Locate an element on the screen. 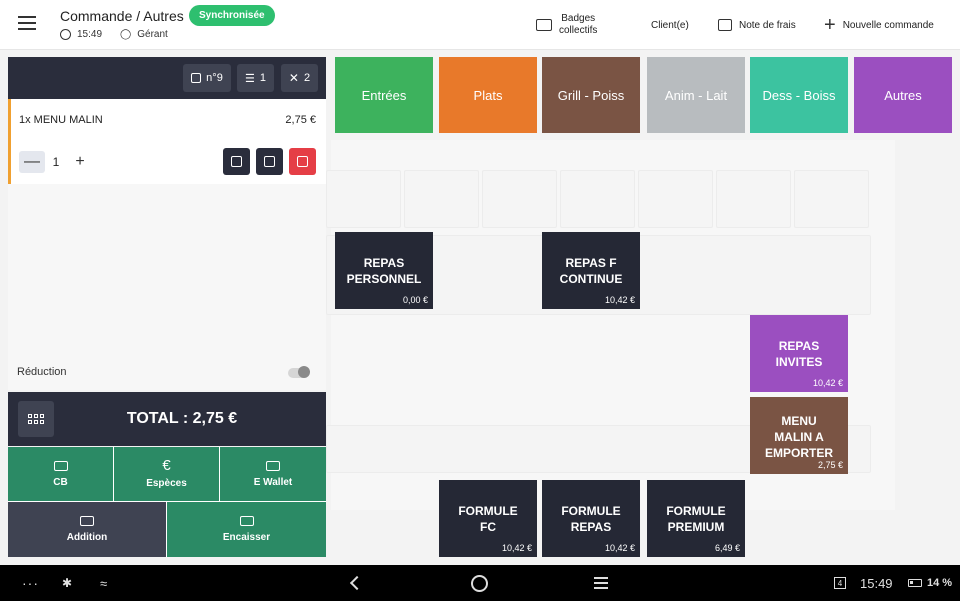  cash-register-icon is located at coordinates (246, 521).